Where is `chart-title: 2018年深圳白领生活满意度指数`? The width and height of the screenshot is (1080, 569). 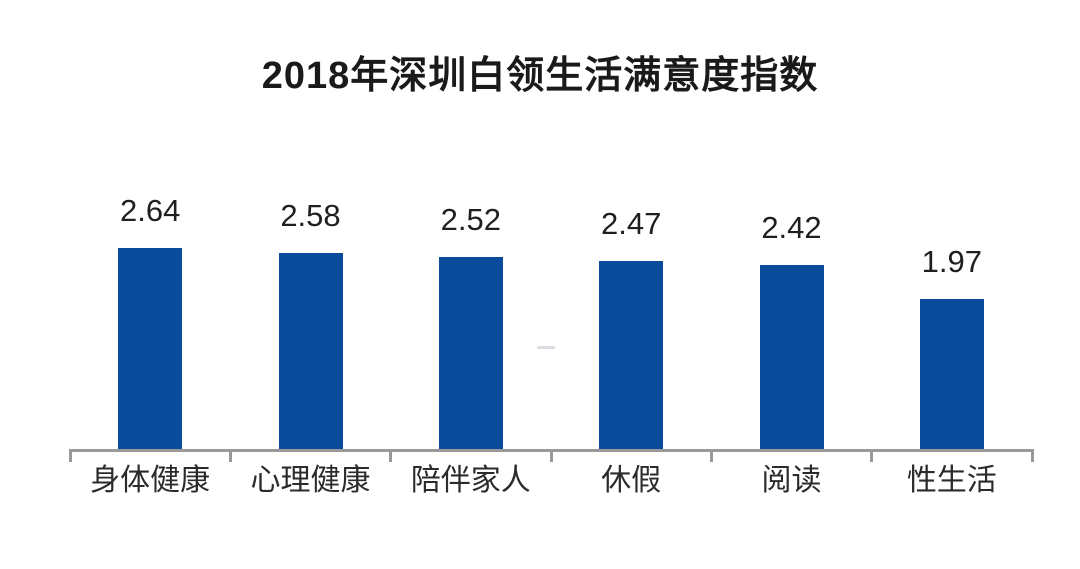 chart-title: 2018年深圳白领生活满意度指数 is located at coordinates (540, 76).